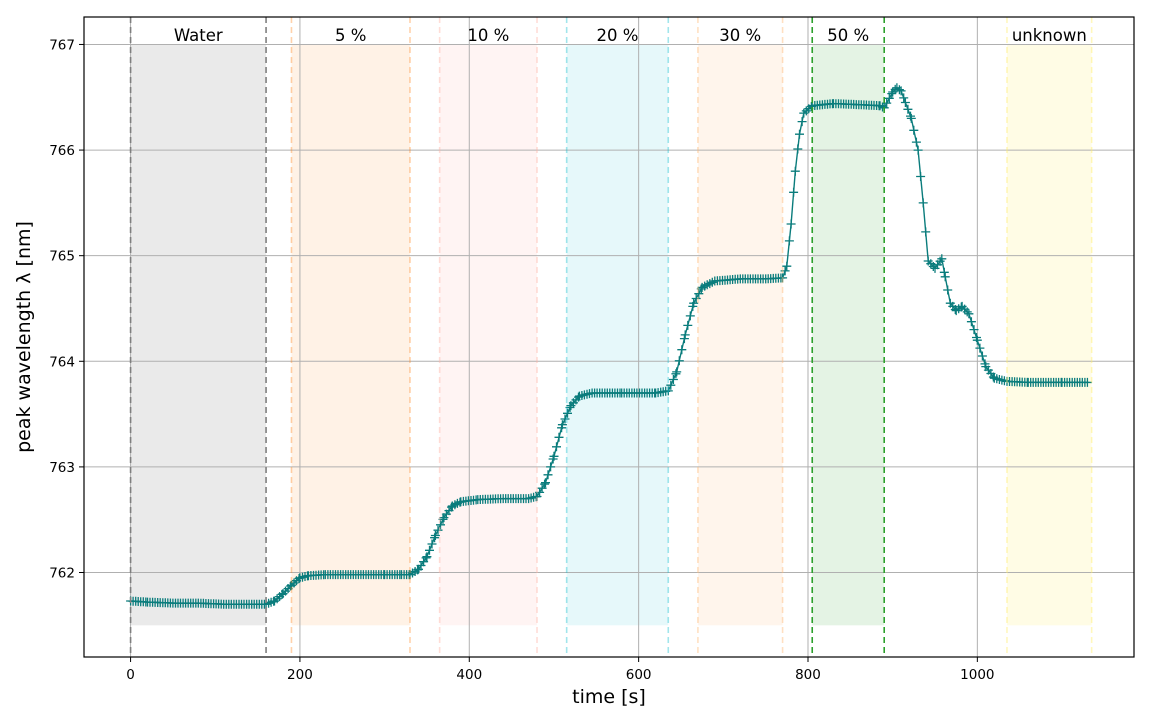  What do you see at coordinates (24, 337) in the screenshot?
I see `y-axis-label: peak wavelength λ [nm]` at bounding box center [24, 337].